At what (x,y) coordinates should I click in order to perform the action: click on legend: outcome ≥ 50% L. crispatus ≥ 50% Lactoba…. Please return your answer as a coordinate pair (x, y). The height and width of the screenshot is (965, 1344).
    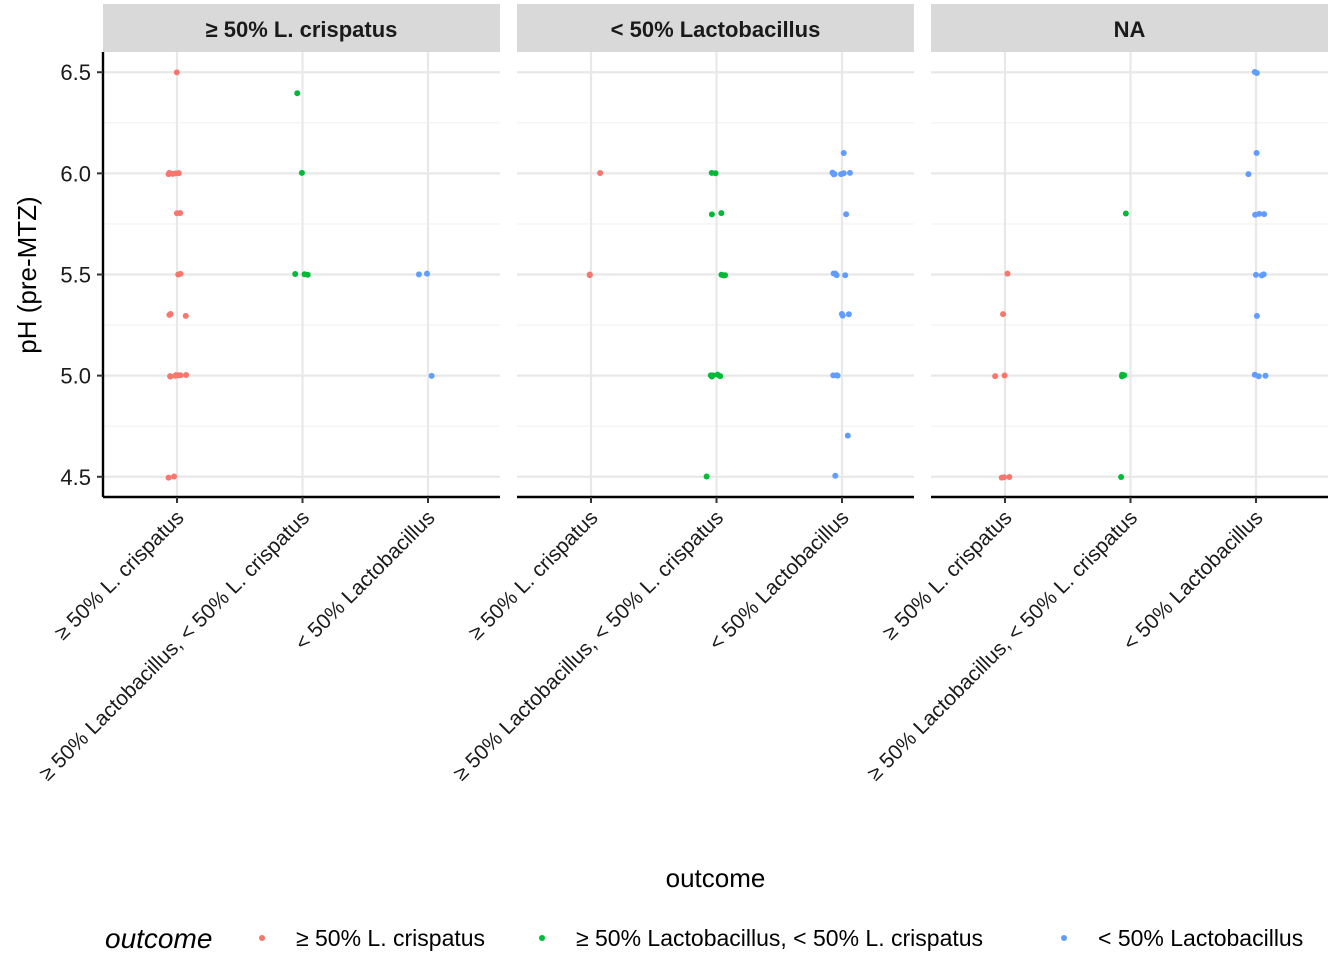
    Looking at the image, I should click on (704, 938).